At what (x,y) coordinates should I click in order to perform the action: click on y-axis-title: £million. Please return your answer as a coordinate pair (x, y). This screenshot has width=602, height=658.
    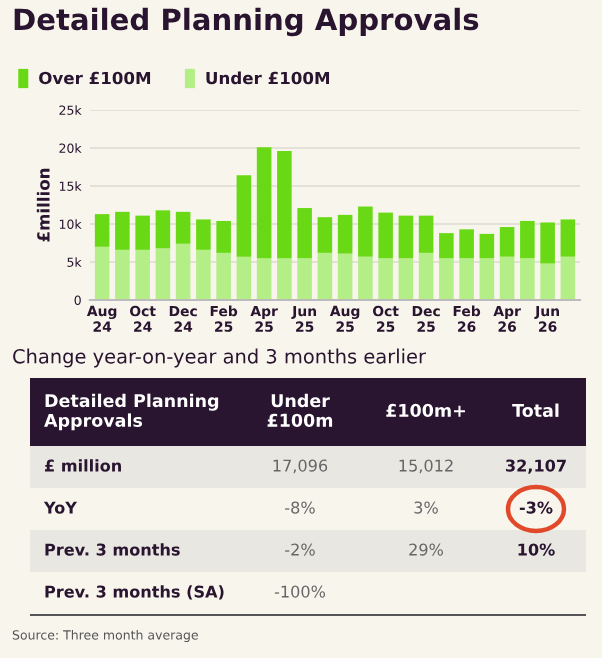
    Looking at the image, I should click on (43, 205).